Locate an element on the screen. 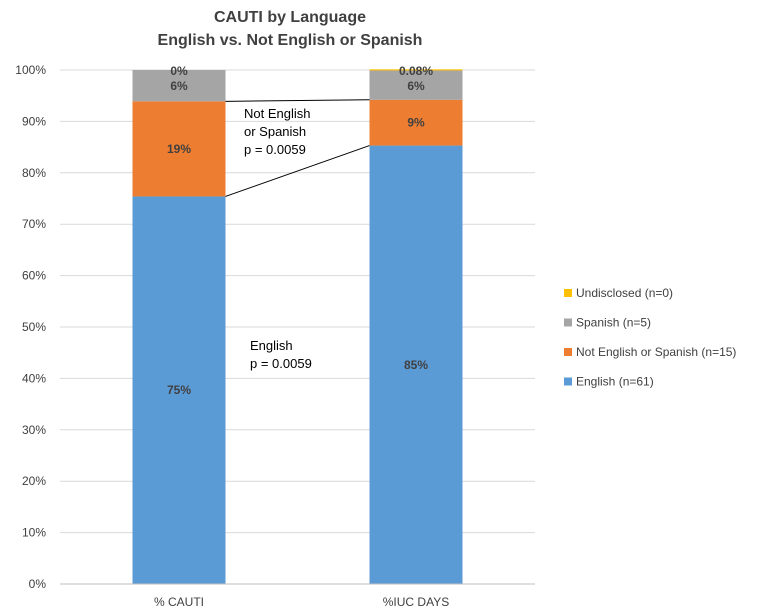  data-label: 0.08% is located at coordinates (416, 71).